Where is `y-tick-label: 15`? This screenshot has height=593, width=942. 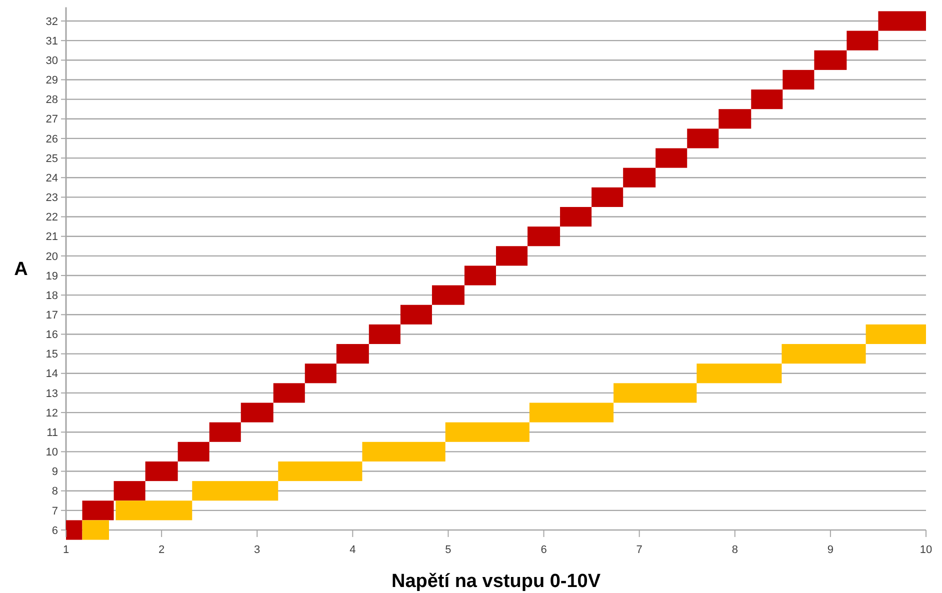 y-tick-label: 15 is located at coordinates (52, 354).